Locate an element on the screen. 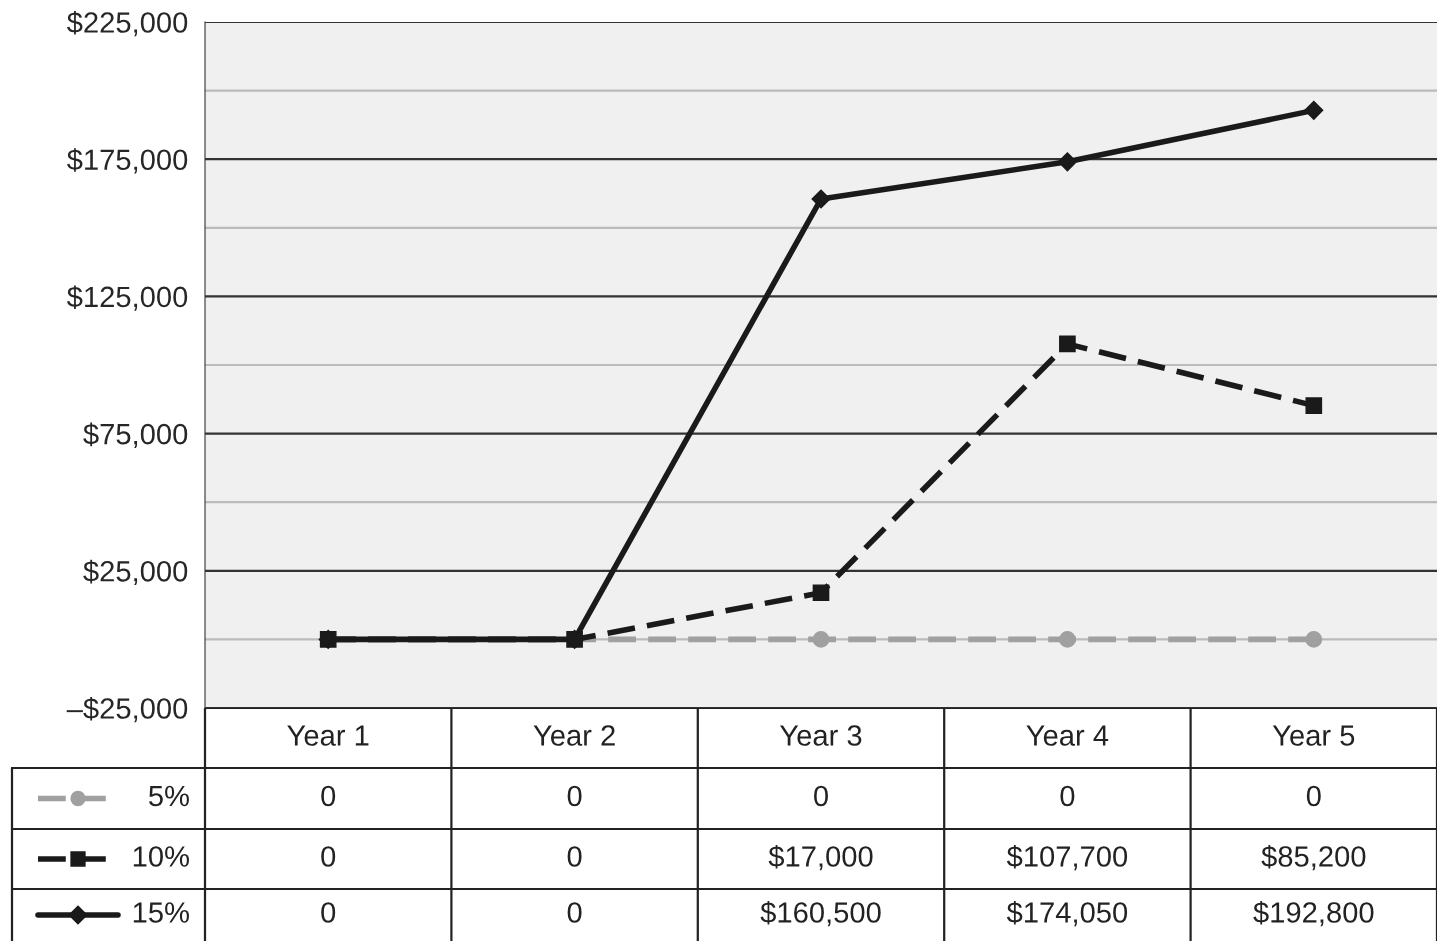  x-tick-label: Year 4 is located at coordinates (1067, 735).